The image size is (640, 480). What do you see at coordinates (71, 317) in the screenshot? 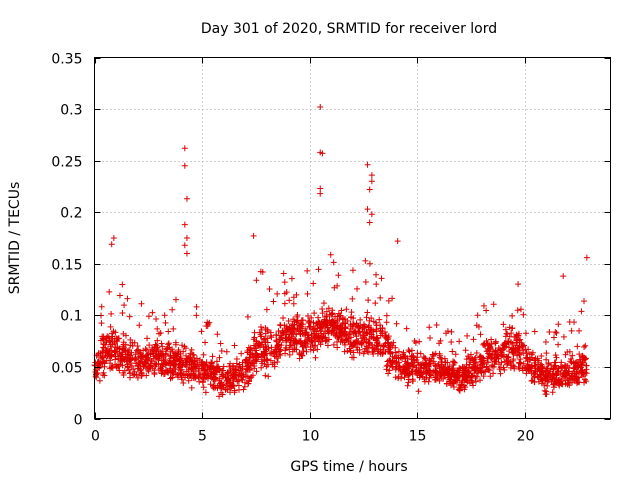
I see `y-tick-label: 0.1` at bounding box center [71, 317].